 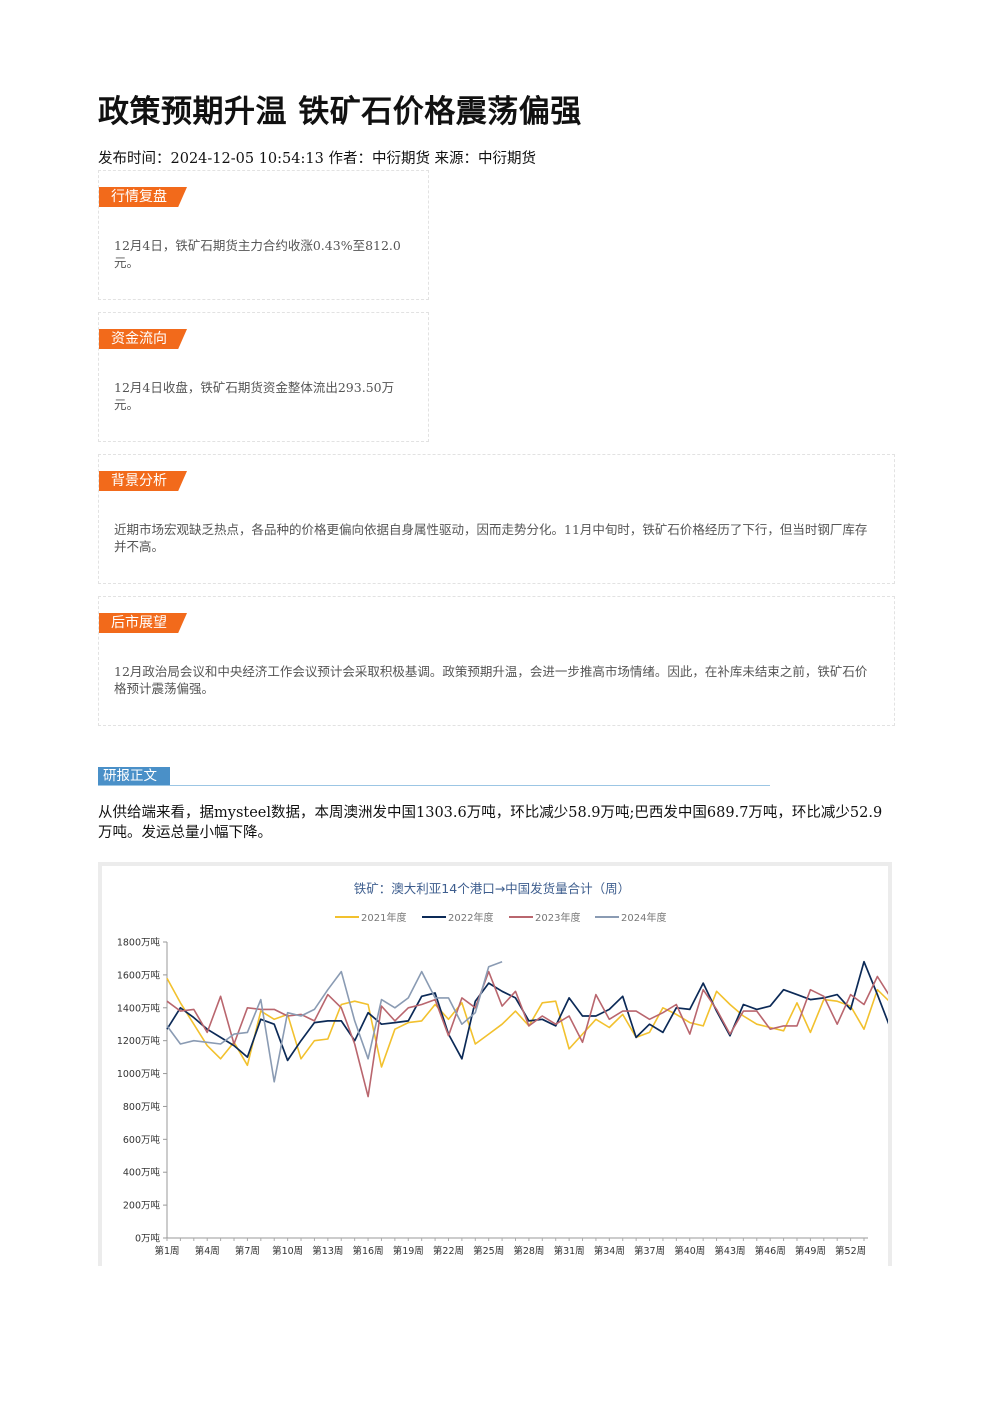 What do you see at coordinates (263, 377) in the screenshot?
I see `fund-flow-box: 资金流向 12月4日收盘，铁矿石期货资金整体流出293.50万元。` at bounding box center [263, 377].